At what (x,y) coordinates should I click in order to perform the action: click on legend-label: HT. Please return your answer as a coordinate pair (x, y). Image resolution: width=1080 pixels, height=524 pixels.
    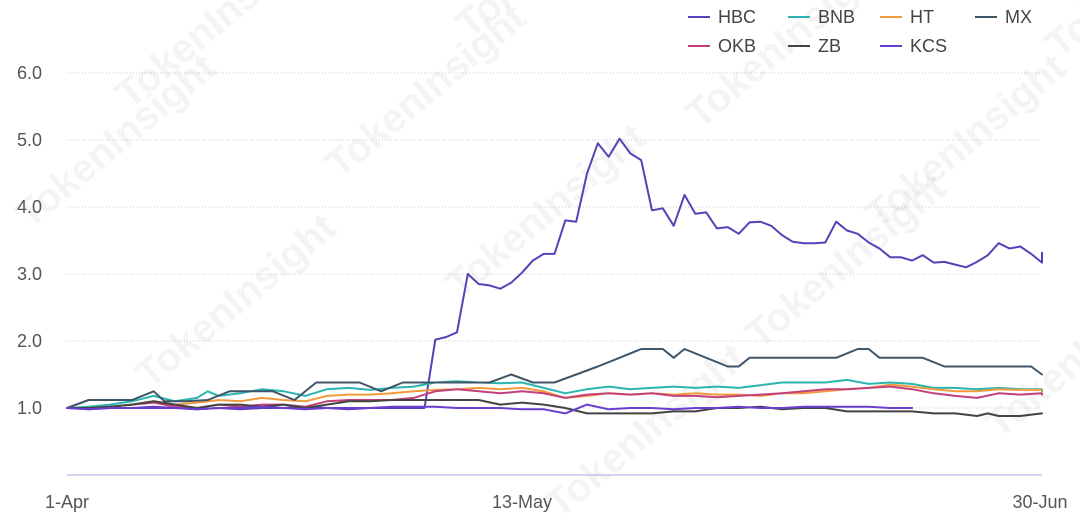
    Looking at the image, I should click on (922, 17).